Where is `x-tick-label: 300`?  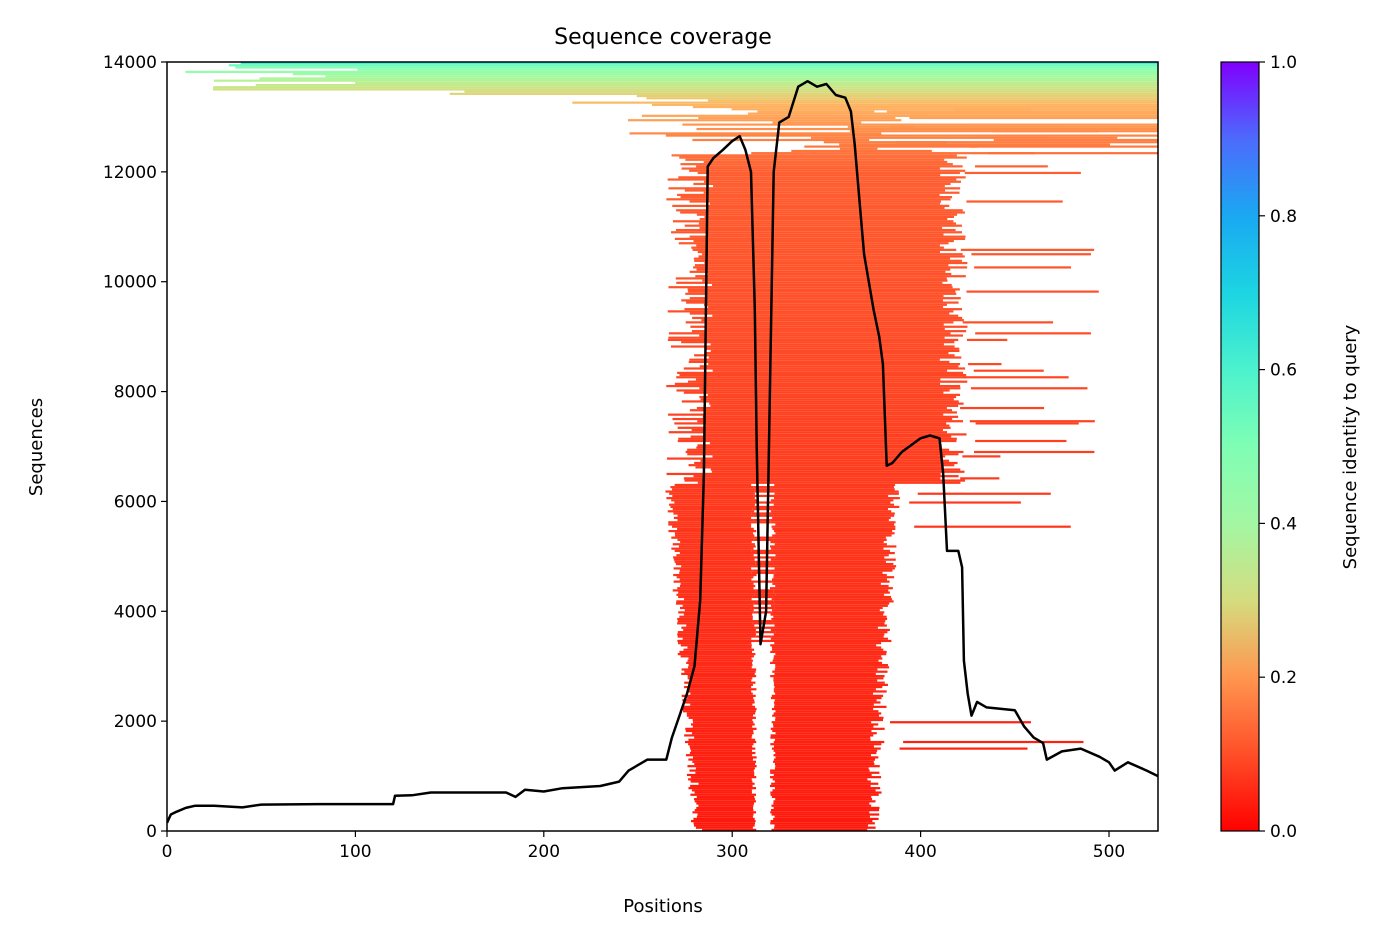 x-tick-label: 300 is located at coordinates (732, 852).